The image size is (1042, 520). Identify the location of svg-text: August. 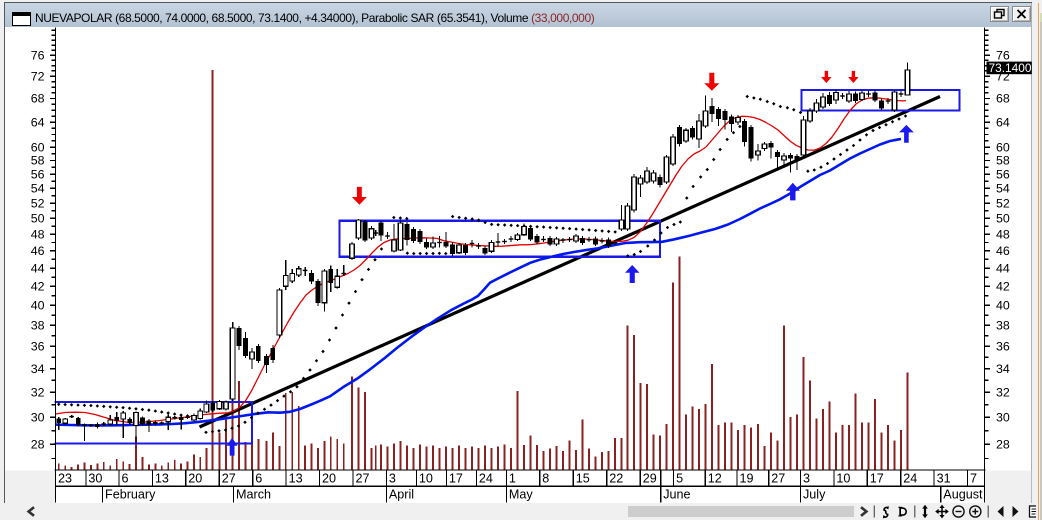
(963, 495).